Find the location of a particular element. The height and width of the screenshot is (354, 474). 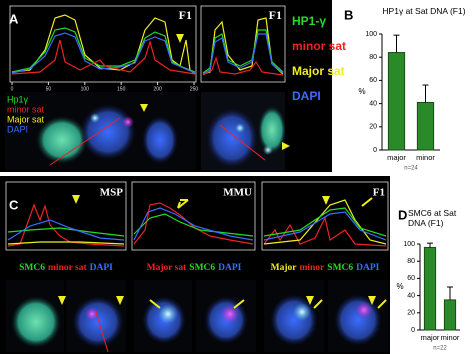

plot-title: MMU is located at coordinates (237, 193).